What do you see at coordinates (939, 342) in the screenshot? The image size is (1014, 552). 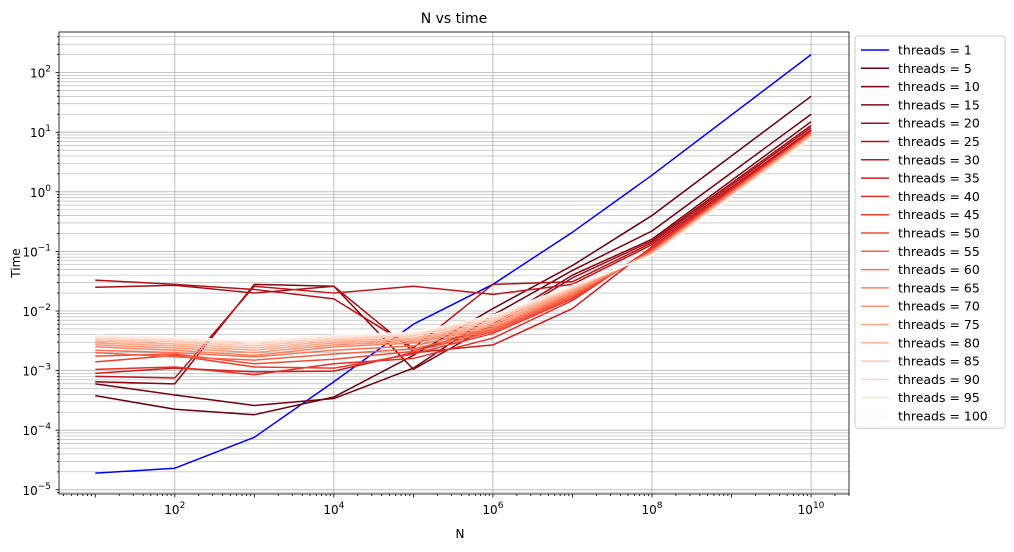 I see `legend-label: threads = 80` at bounding box center [939, 342].